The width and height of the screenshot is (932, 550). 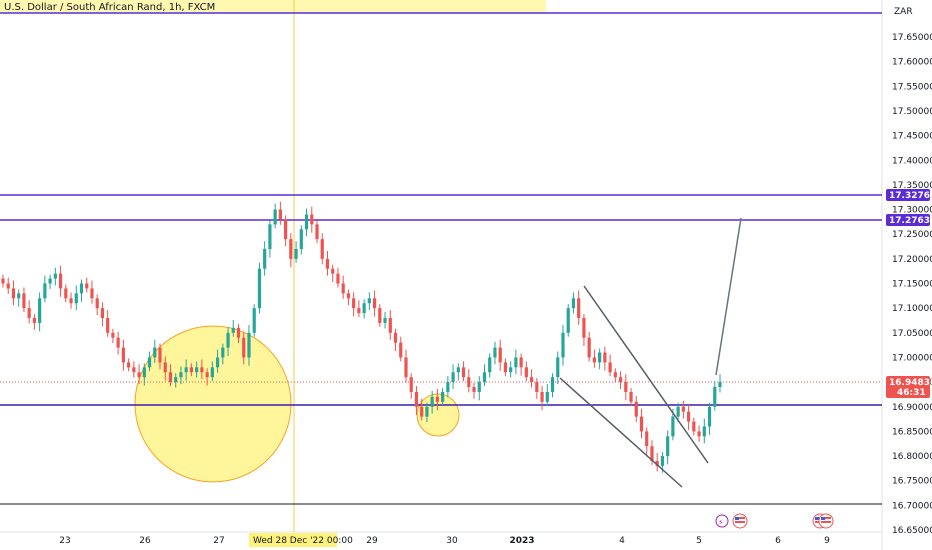 I want to click on price-tick-label: 17.10000, so click(x=912, y=309).